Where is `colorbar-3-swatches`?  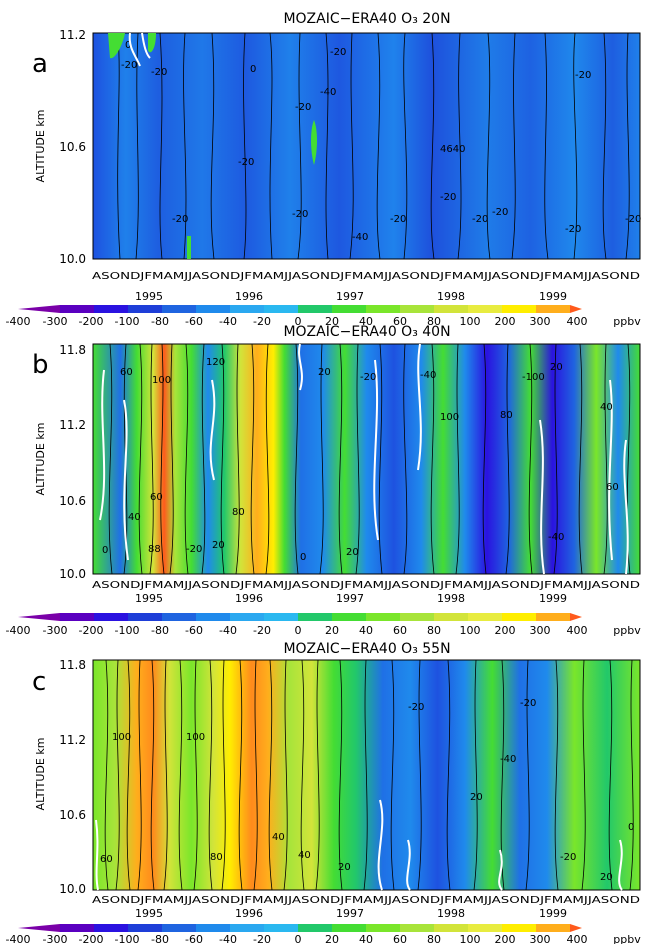 colorbar-3-swatches is located at coordinates (300, 928).